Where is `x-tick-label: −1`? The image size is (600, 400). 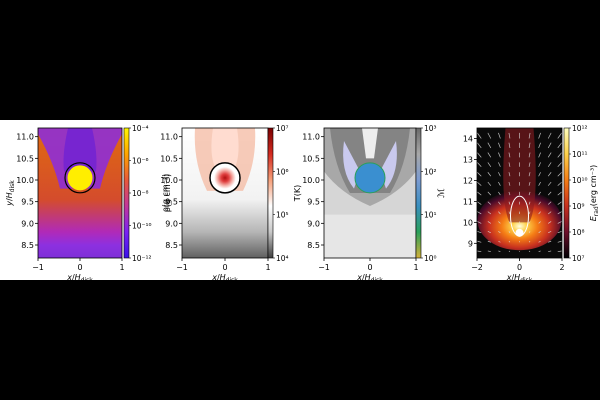
x-tick-label: −1 is located at coordinates (324, 267).